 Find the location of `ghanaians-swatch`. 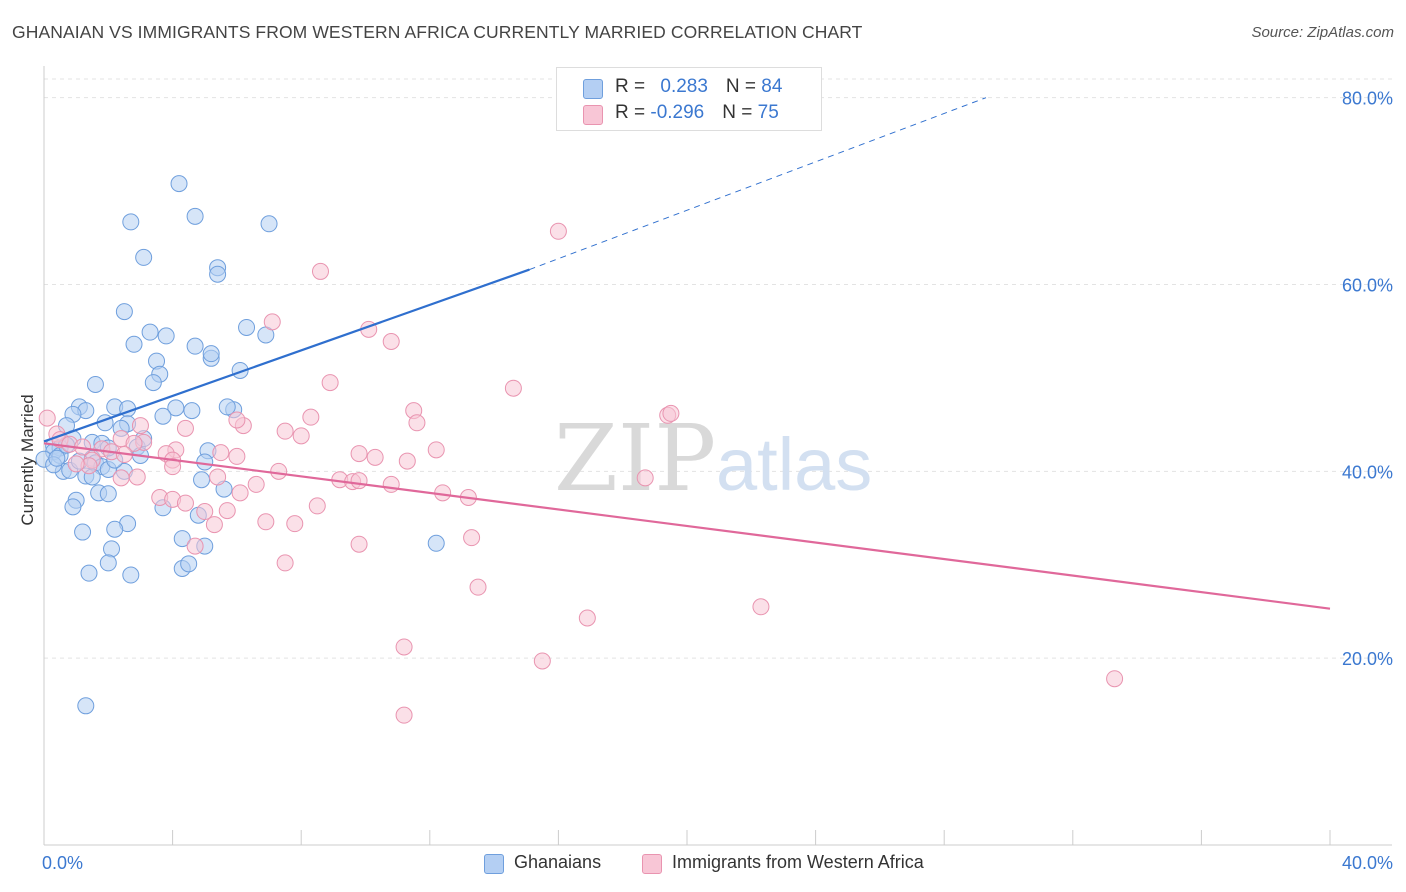

ghanaians-swatch is located at coordinates (593, 89).